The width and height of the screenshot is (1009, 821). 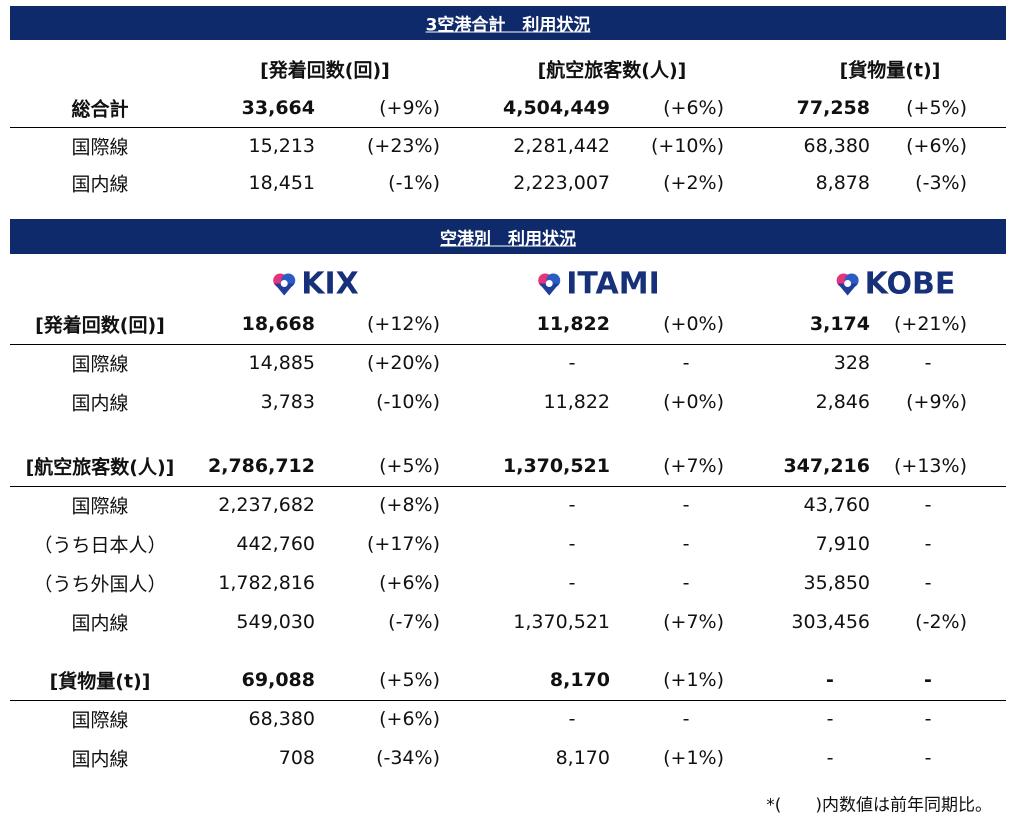 What do you see at coordinates (100, 681) in the screenshot?
I see `section-label: [貨物量(t)]` at bounding box center [100, 681].